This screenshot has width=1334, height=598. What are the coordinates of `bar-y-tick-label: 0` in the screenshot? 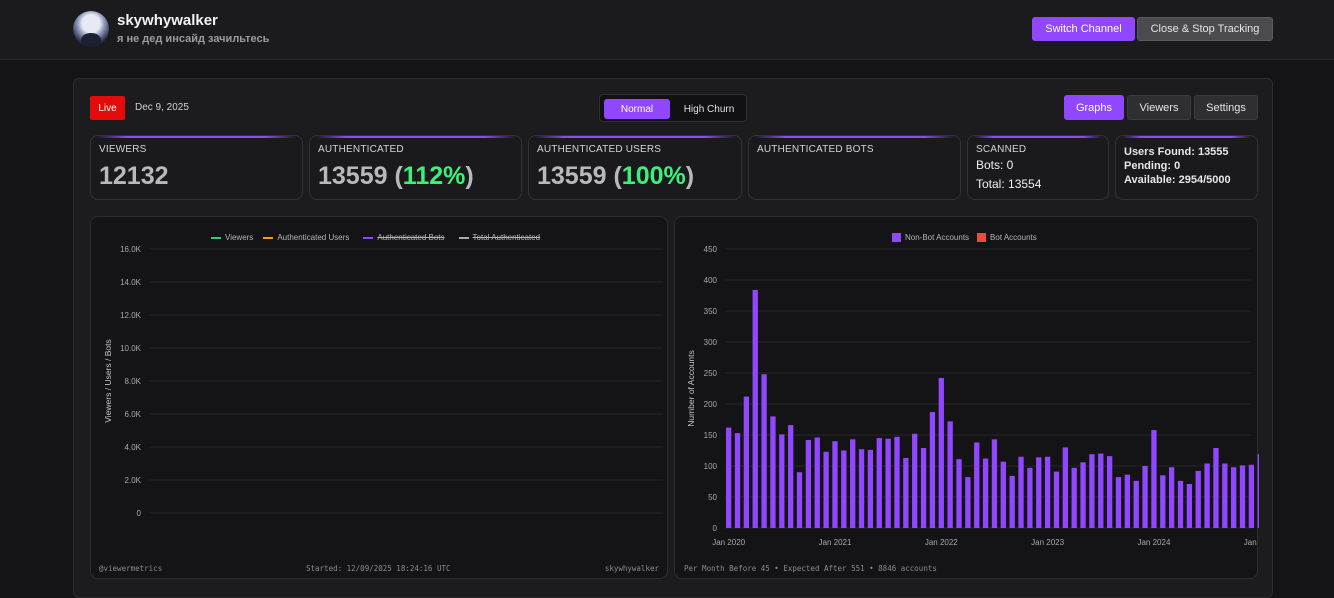 It's located at (715, 528).